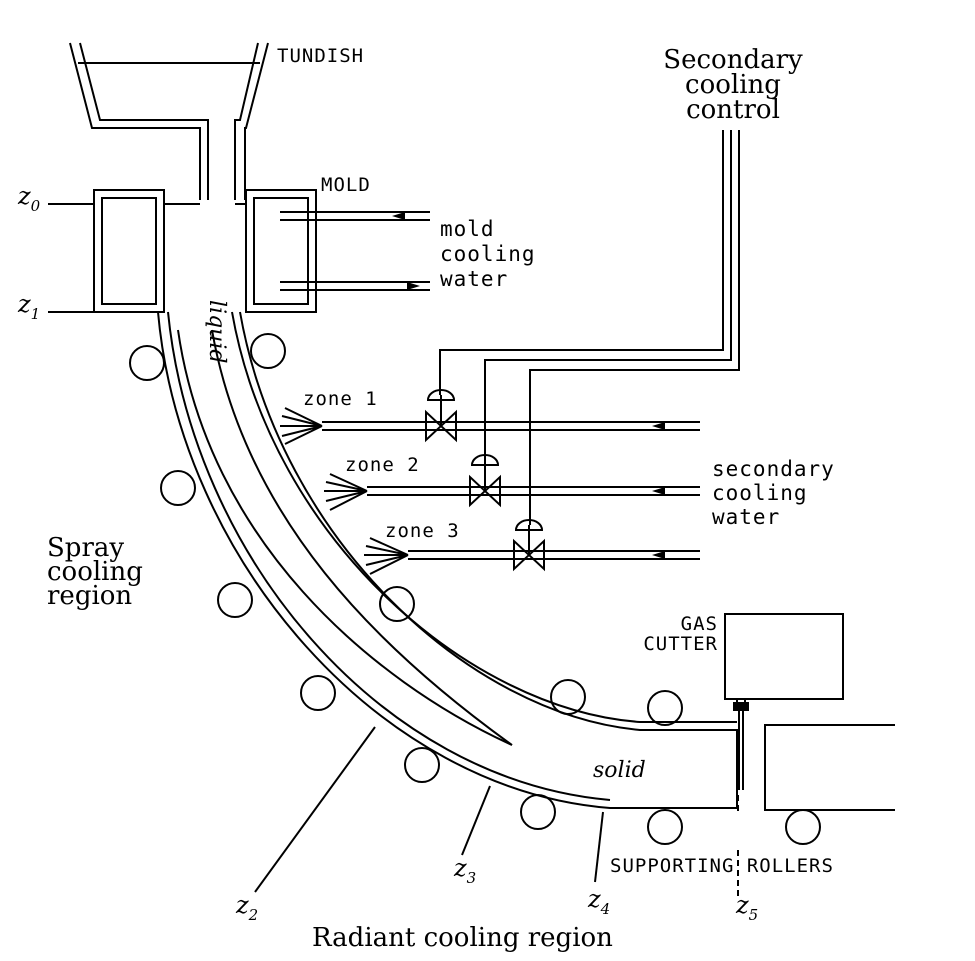  Describe the element at coordinates (467, 229) in the screenshot. I see `mold-water-label-1: mold` at that location.